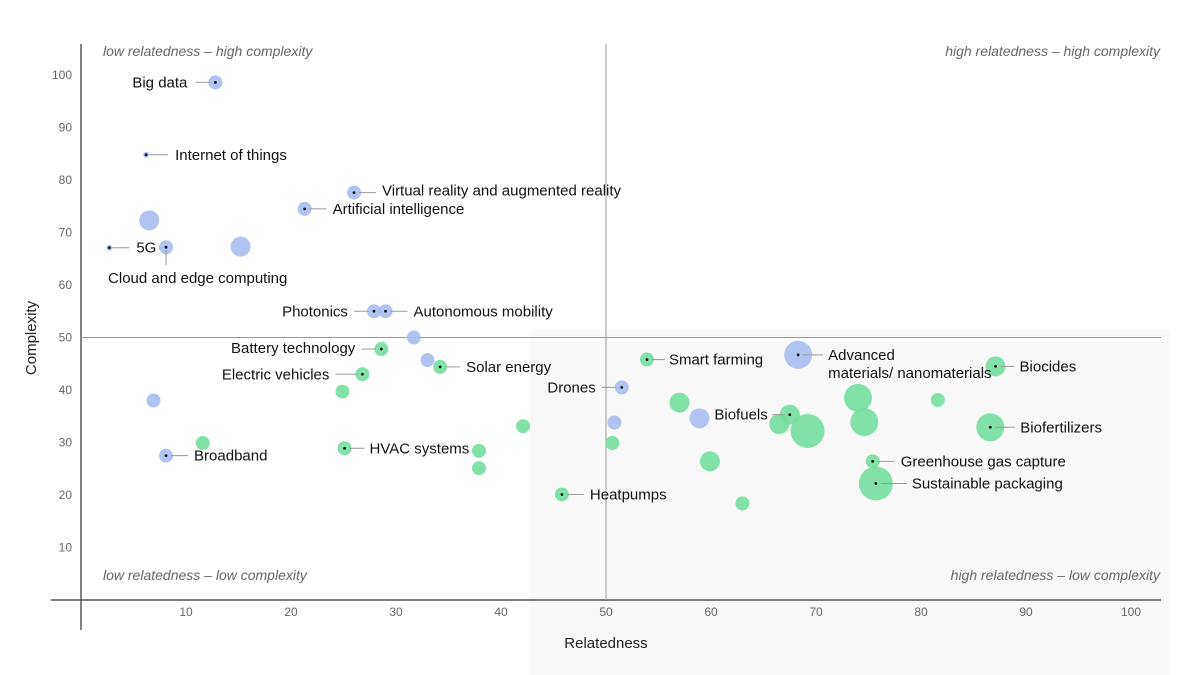 The height and width of the screenshot is (675, 1200). Describe the element at coordinates (66, 338) in the screenshot. I see `y-tick-label: 50` at that location.